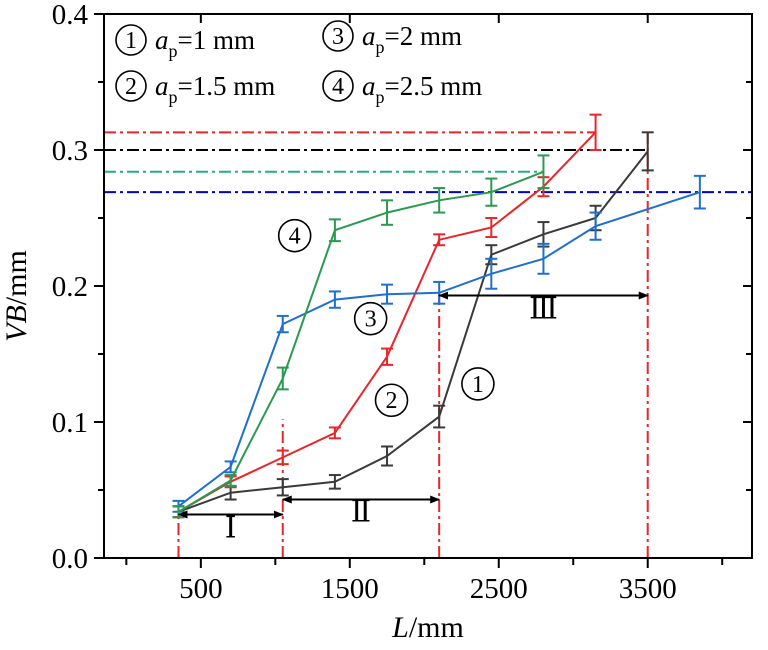 The height and width of the screenshot is (650, 768). I want to click on curve-label-1-number: 1, so click(478, 385).